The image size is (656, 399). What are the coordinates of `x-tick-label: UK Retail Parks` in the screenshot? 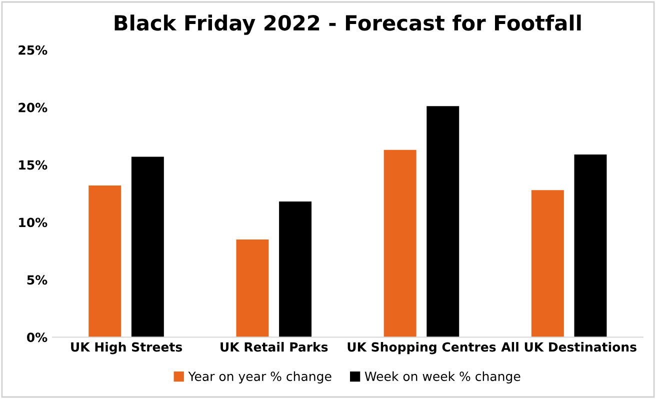 It's located at (274, 347).